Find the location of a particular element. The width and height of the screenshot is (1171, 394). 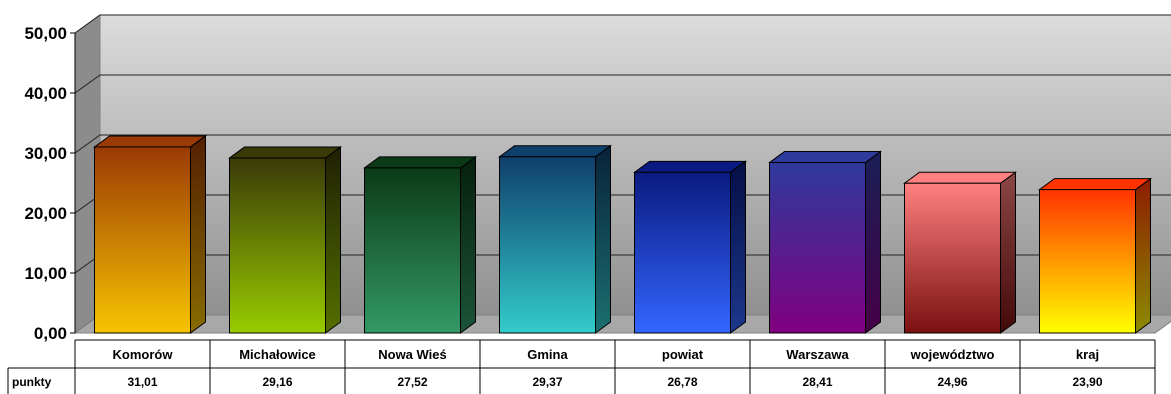

category-label: kraj is located at coordinates (1087, 354).